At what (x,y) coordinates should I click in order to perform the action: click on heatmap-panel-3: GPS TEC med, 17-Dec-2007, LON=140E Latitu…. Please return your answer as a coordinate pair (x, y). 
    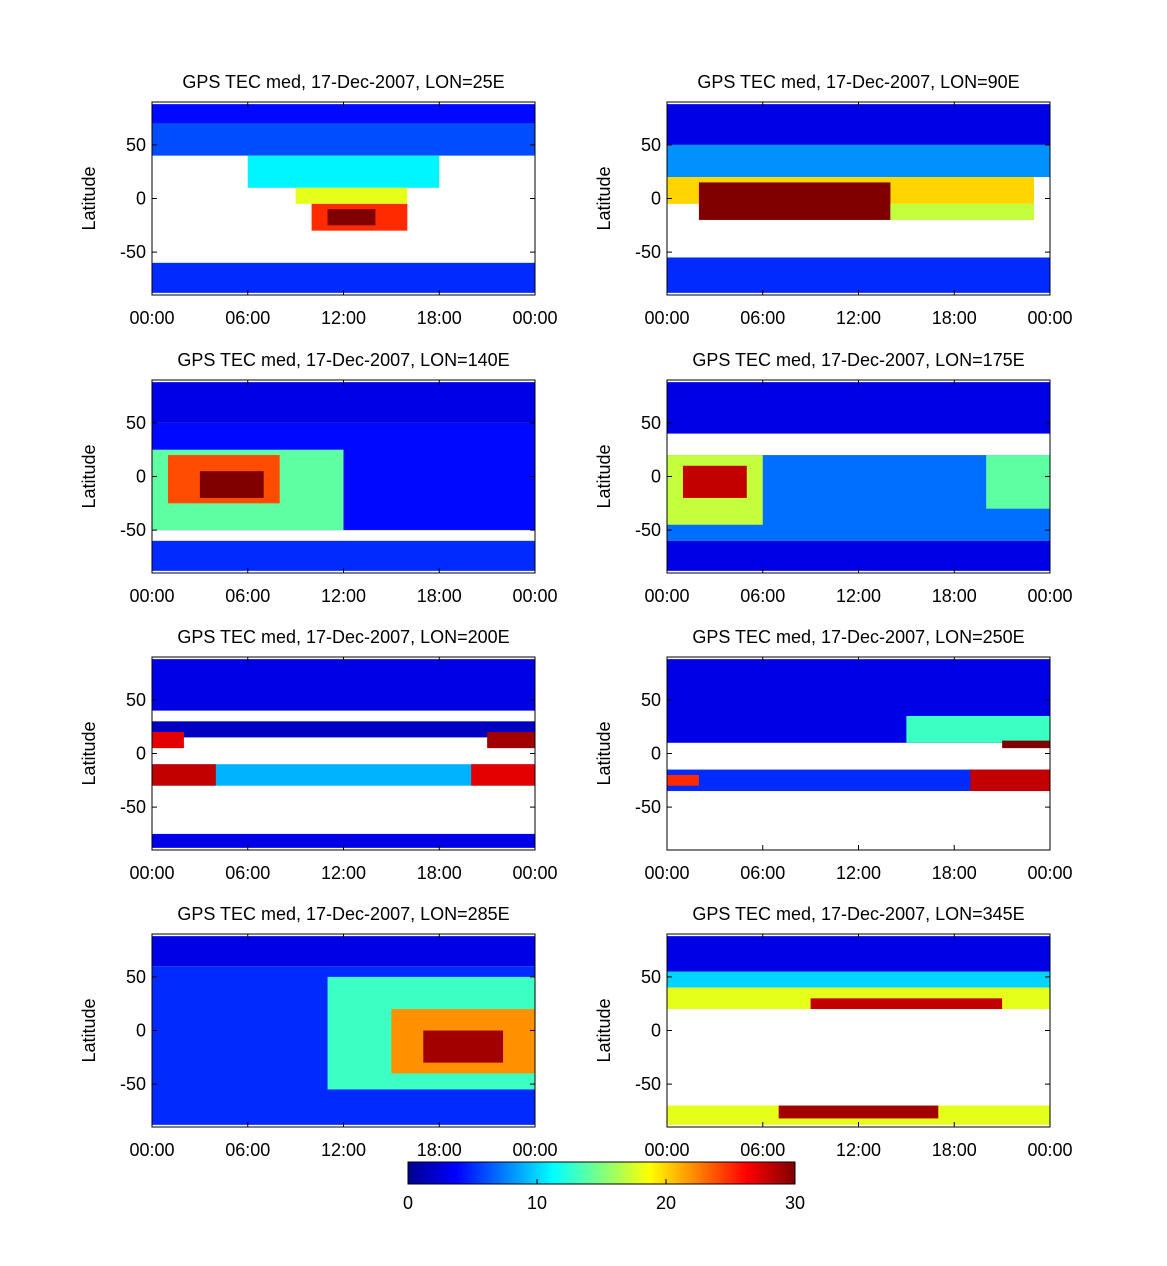
    Looking at the image, I should click on (318, 478).